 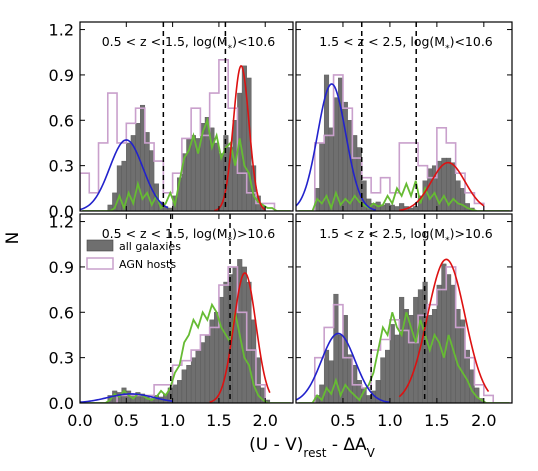 What do you see at coordinates (13, 238) in the screenshot?
I see `y-axis-label: N` at bounding box center [13, 238].